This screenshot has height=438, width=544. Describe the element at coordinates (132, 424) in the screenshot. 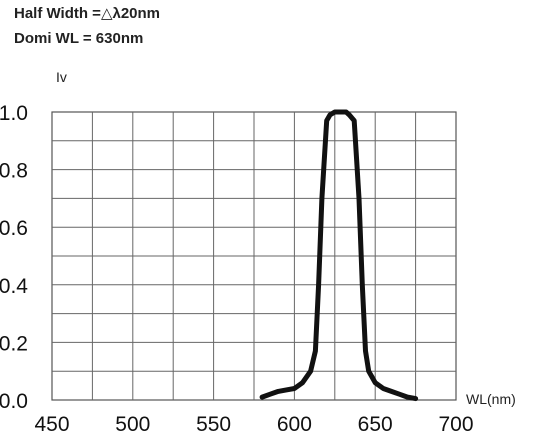

I see `x-tick-label: 500` at that location.